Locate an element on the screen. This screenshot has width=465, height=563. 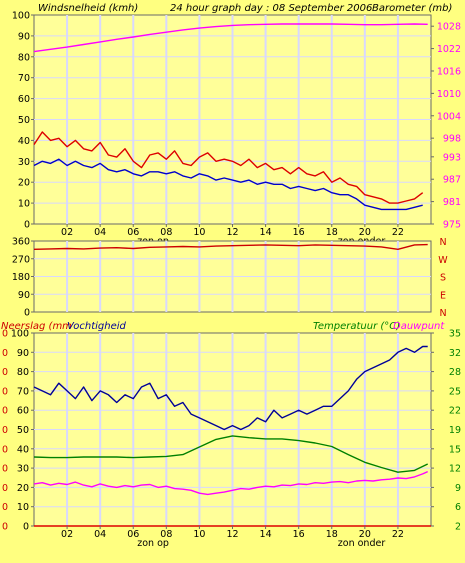
y-tick-right: 1016 is located at coordinates (449, 71).